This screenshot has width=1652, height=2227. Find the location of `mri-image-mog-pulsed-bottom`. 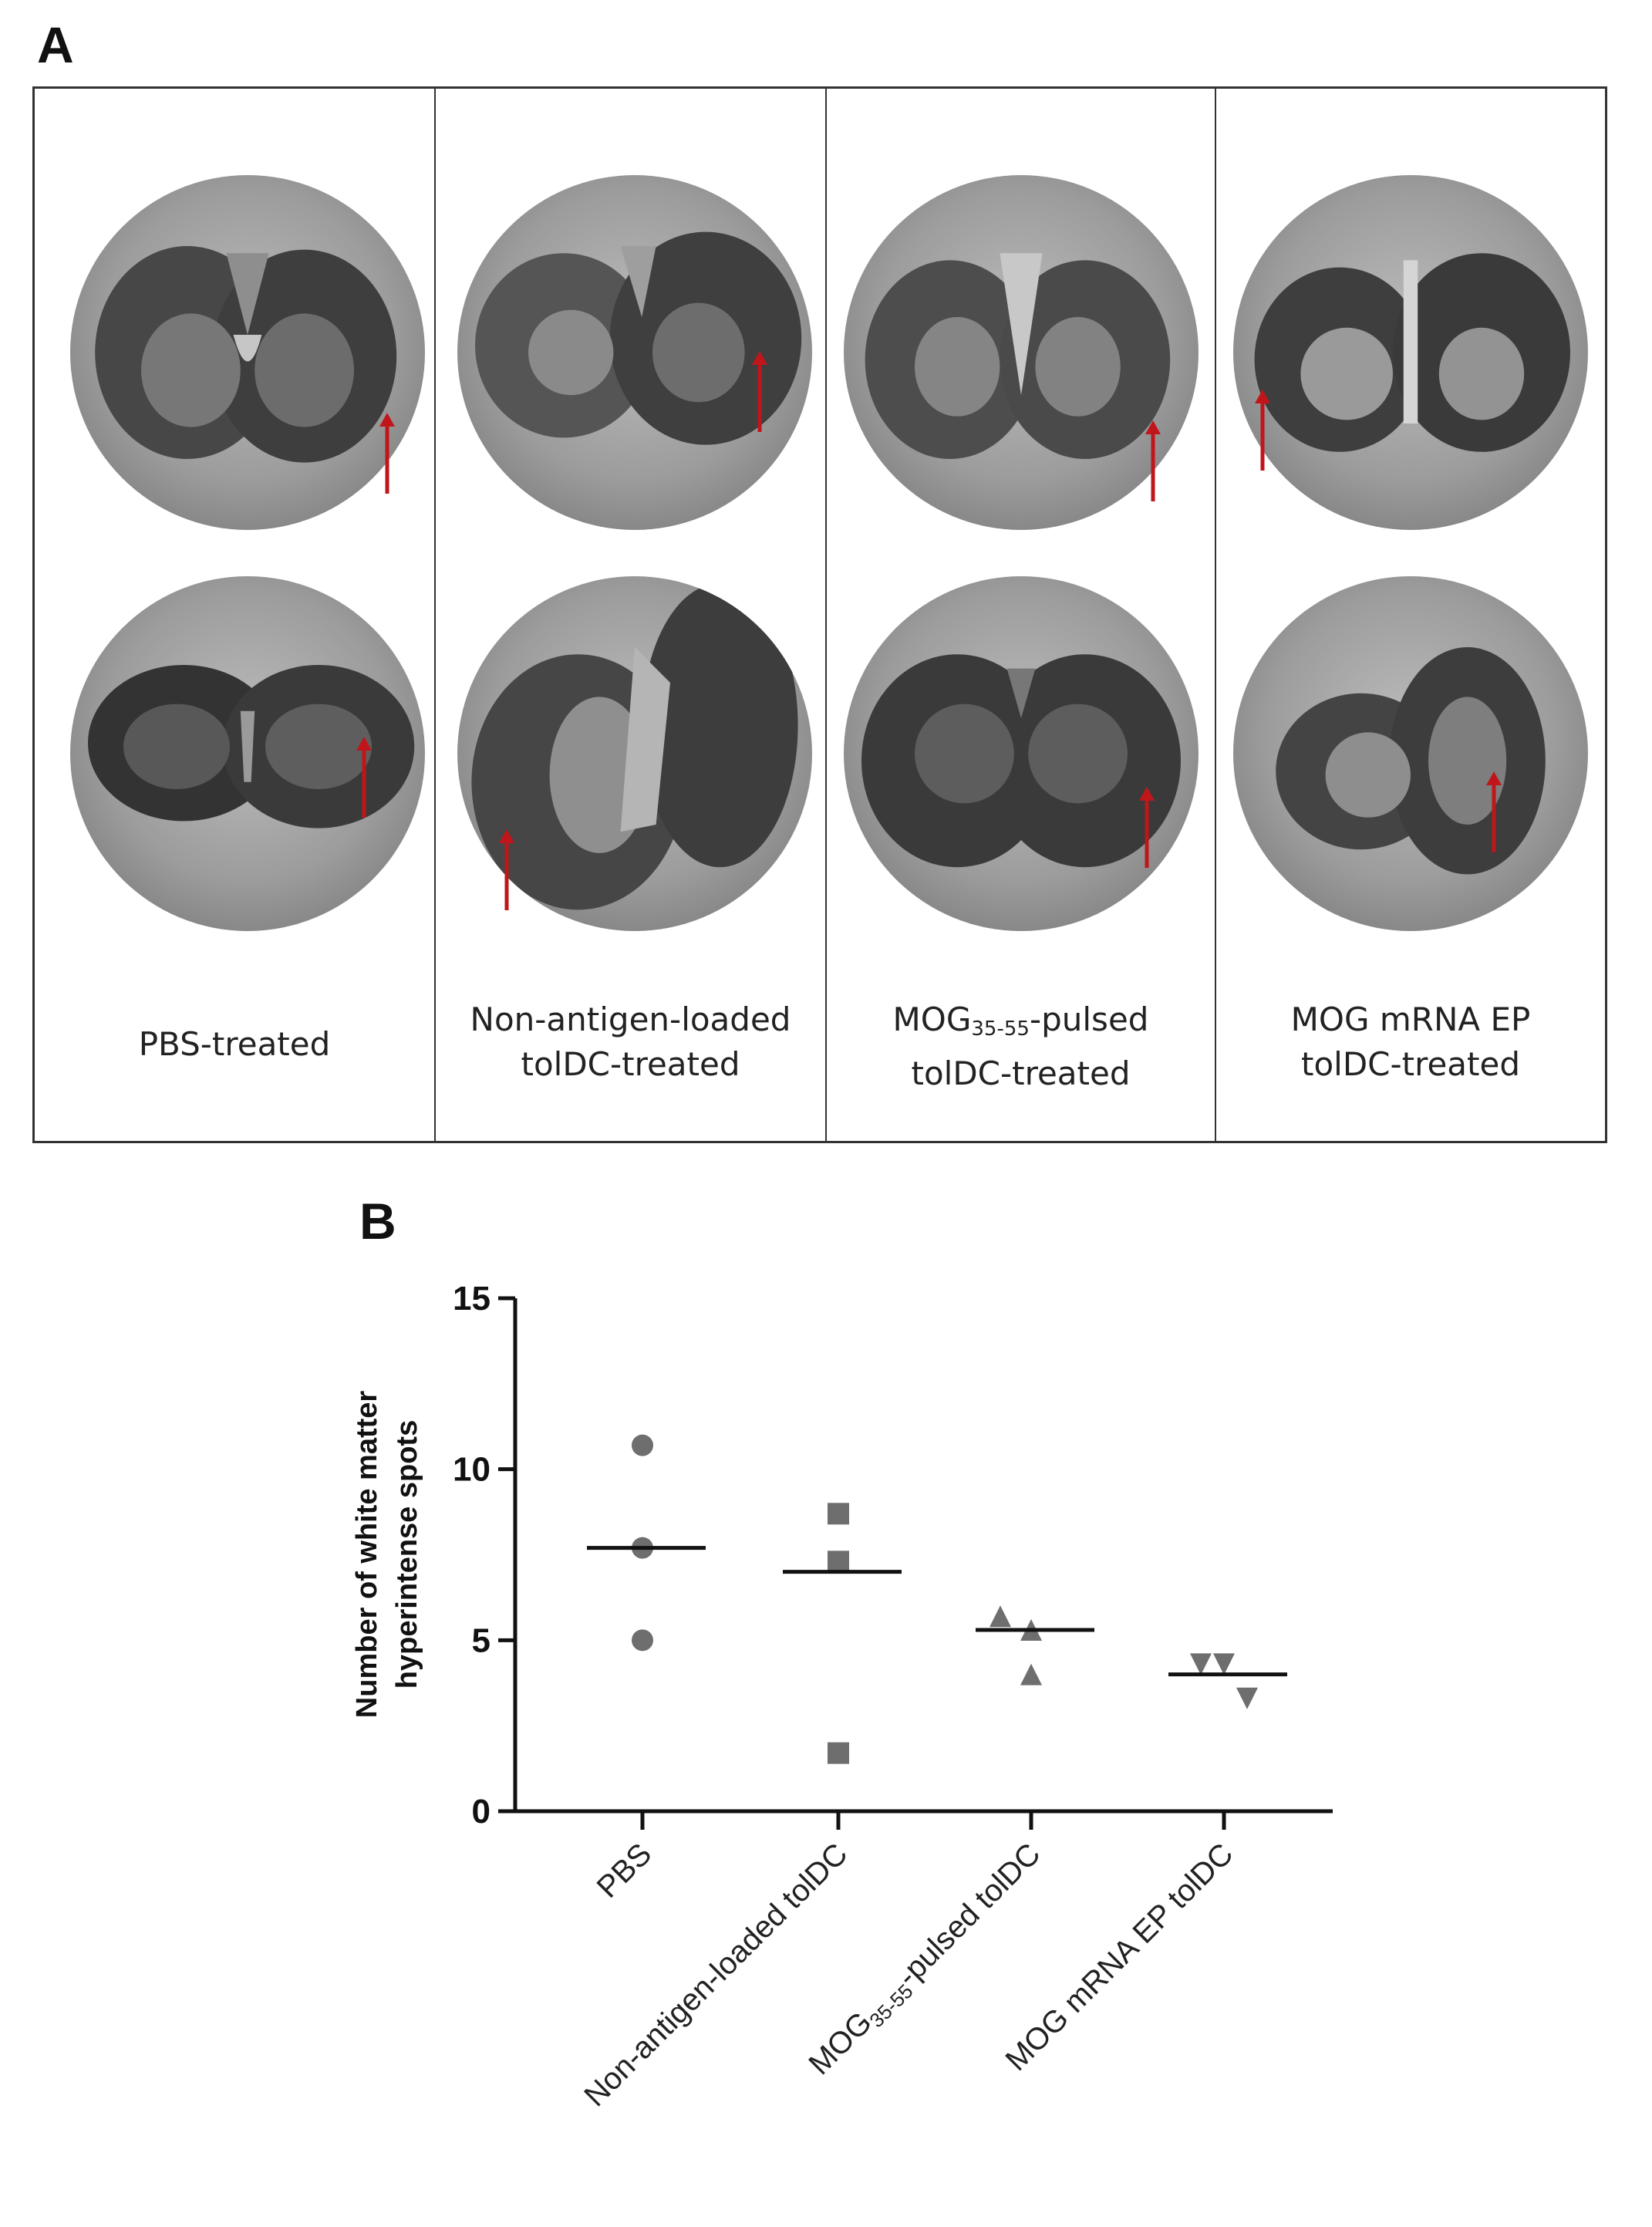

mri-image-mog-pulsed-bottom is located at coordinates (1022, 753).